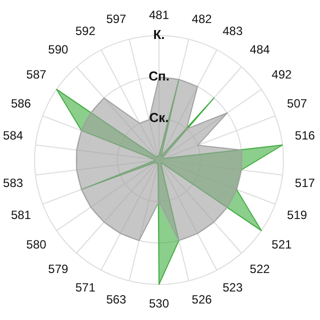 Image resolution: width=320 pixels, height=320 pixels. Describe the element at coordinates (202, 299) in the screenshot. I see `spoke-label: 526` at that location.